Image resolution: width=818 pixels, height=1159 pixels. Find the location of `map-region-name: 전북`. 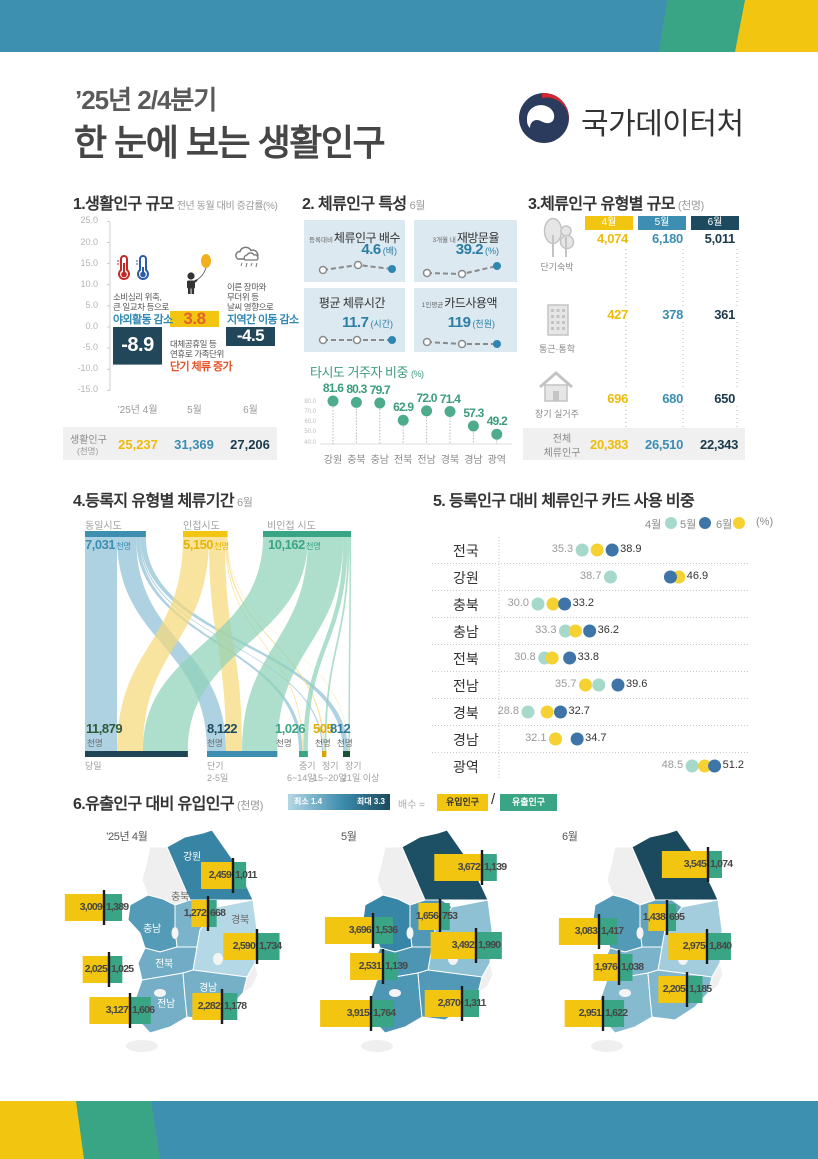

map-region-name: 전북 is located at coordinates (164, 964).